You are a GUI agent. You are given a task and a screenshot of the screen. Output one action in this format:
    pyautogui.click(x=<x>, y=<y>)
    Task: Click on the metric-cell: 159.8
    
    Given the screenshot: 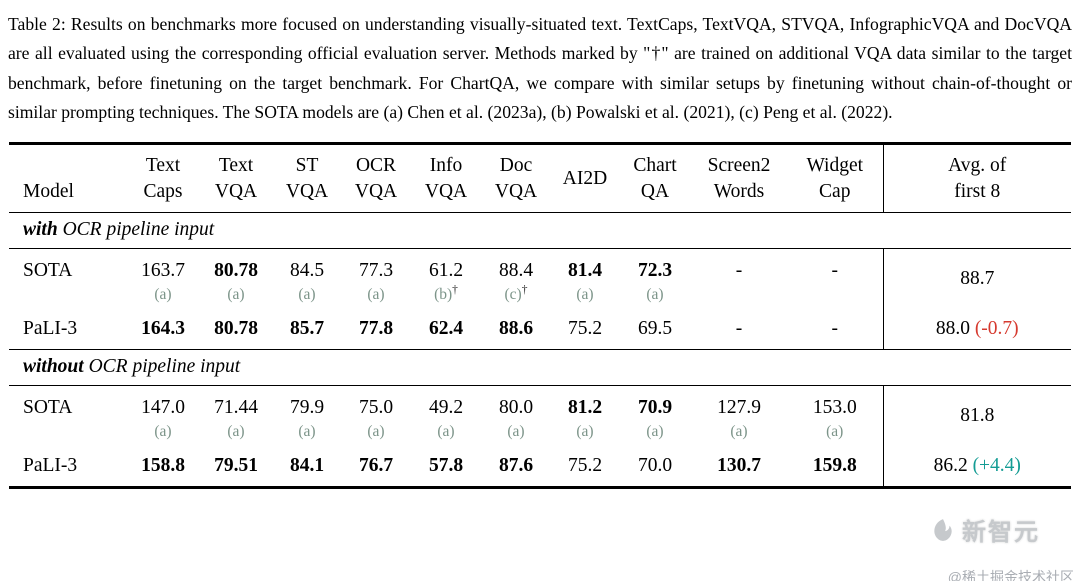 What is the action you would take?
    pyautogui.click(x=835, y=467)
    